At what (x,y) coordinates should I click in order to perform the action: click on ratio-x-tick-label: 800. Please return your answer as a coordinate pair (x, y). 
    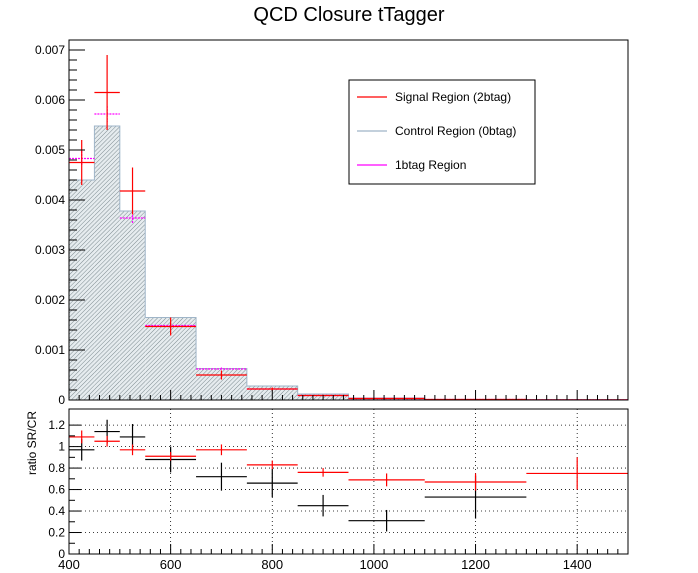
    Looking at the image, I should click on (272, 564).